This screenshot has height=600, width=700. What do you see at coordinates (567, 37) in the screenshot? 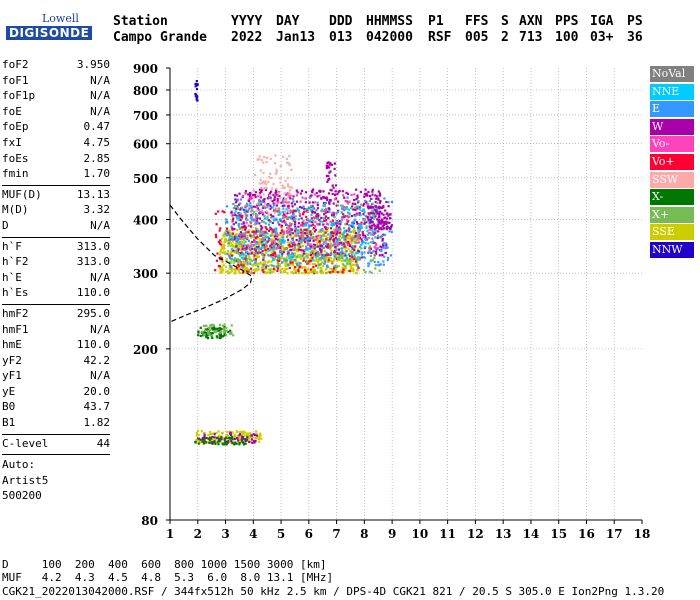
I see `header-row2-9: 100` at bounding box center [567, 37].